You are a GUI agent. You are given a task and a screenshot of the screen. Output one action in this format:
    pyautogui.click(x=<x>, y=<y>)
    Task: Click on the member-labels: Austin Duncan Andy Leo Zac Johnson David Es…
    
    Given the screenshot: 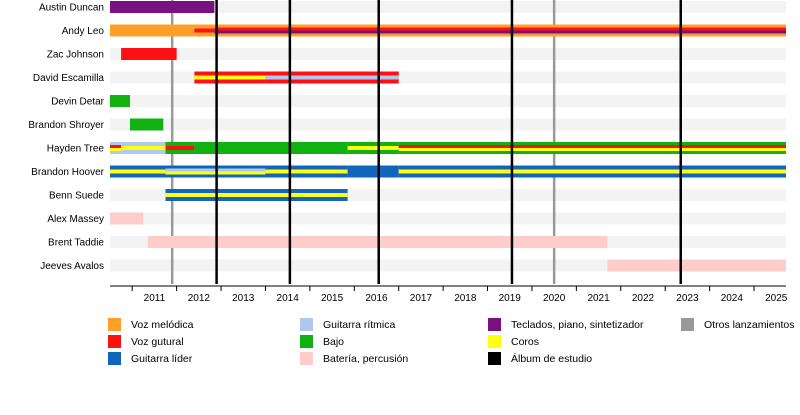 What is the action you would take?
    pyautogui.click(x=66, y=138)
    